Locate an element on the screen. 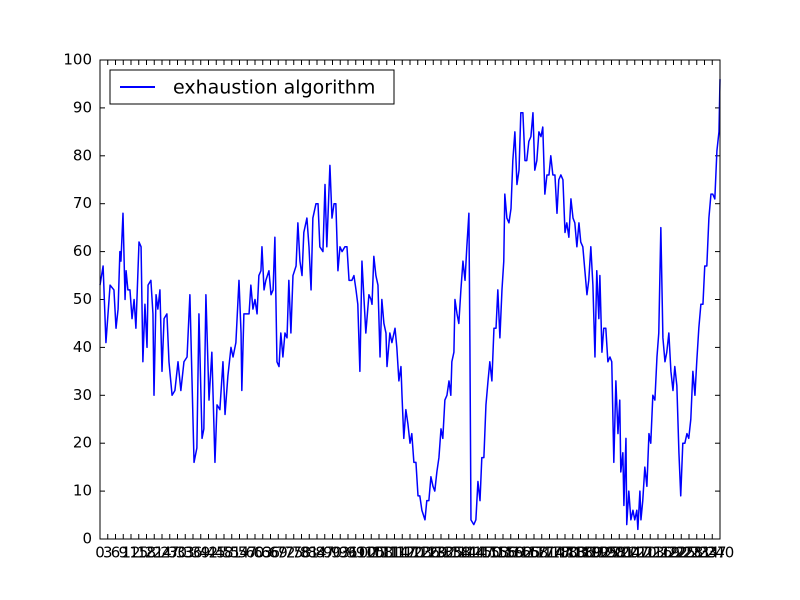 The image size is (800, 600). x-tick-label: 180 is located at coordinates (565, 553).